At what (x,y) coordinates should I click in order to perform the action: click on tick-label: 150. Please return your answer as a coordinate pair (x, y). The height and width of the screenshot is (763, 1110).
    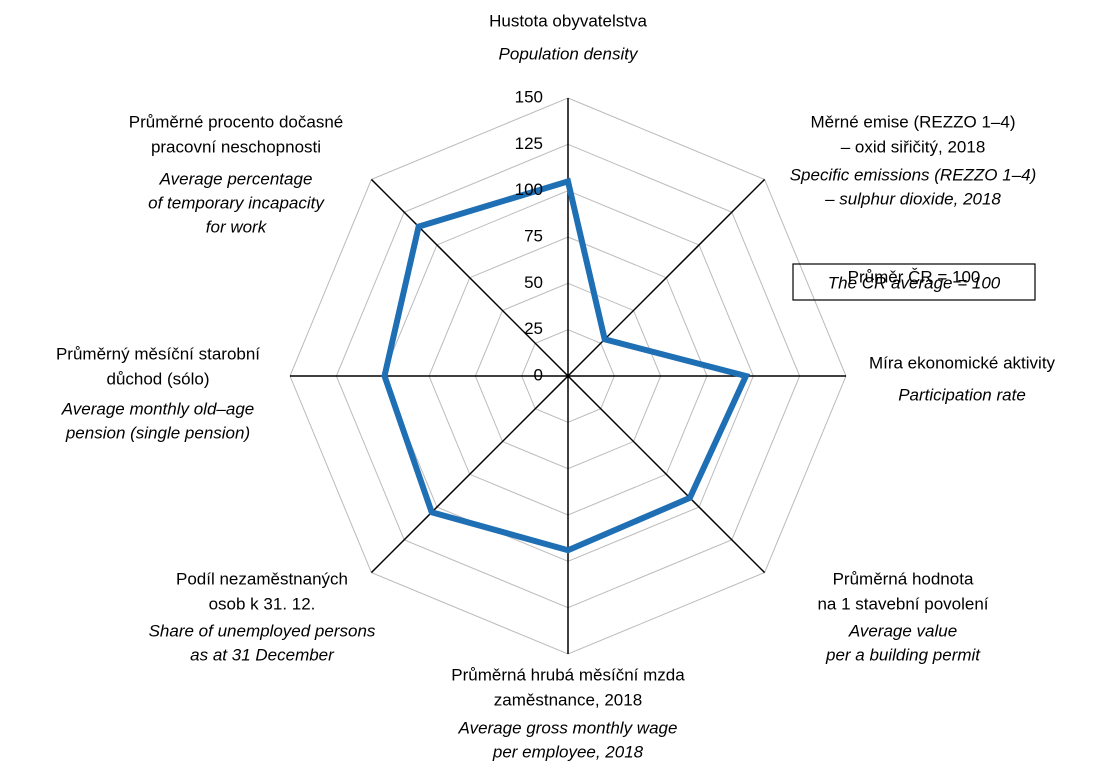
    Looking at the image, I should click on (529, 96).